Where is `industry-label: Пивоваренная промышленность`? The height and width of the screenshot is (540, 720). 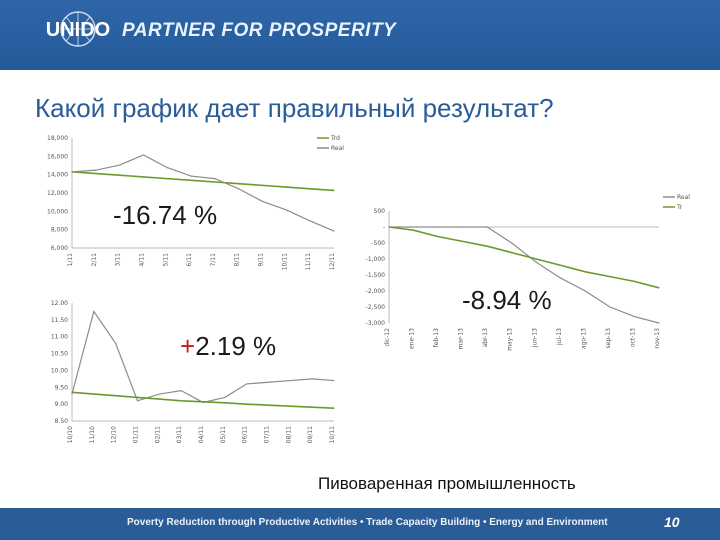 industry-label: Пивоваренная промышленность is located at coordinates (447, 483).